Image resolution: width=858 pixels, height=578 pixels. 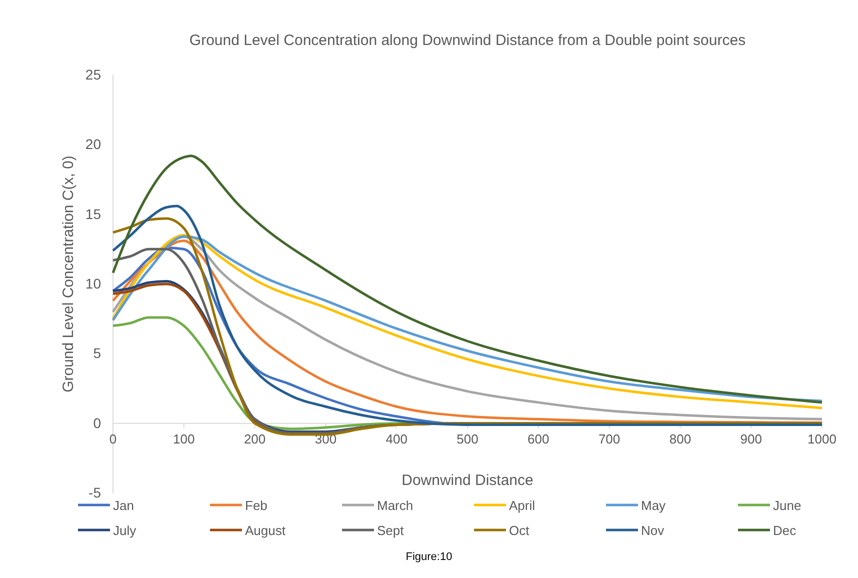 What do you see at coordinates (822, 439) in the screenshot?
I see `x-tick-label: 1000` at bounding box center [822, 439].